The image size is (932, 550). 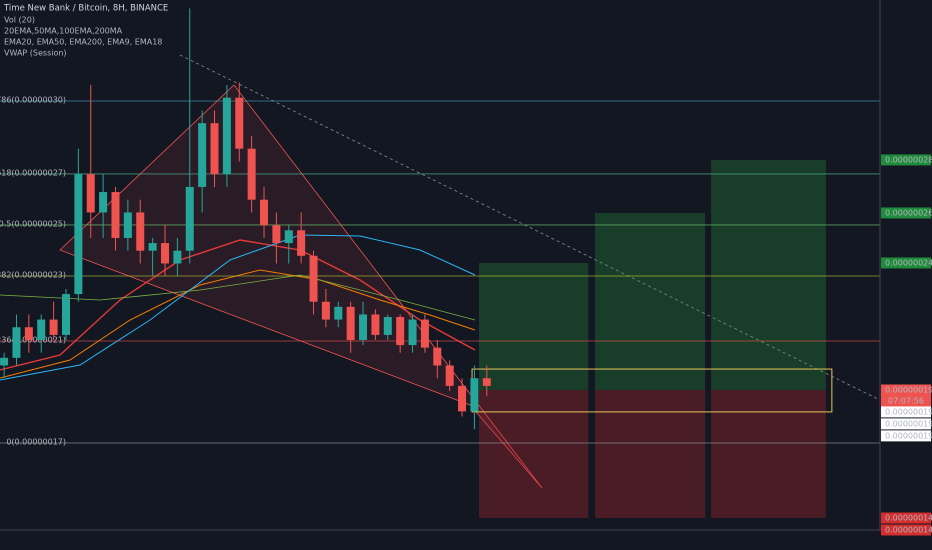 I want to click on ema-line, so click(x=238, y=305).